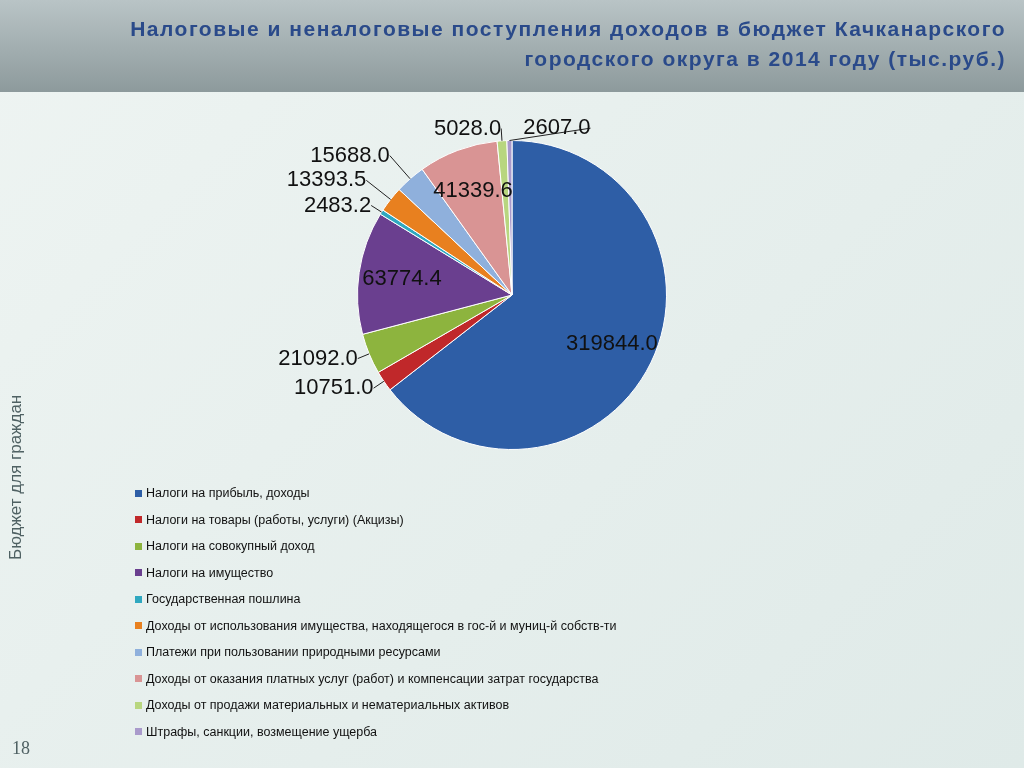  I want to click on legend-label: Налоги на имущество, so click(210, 573).